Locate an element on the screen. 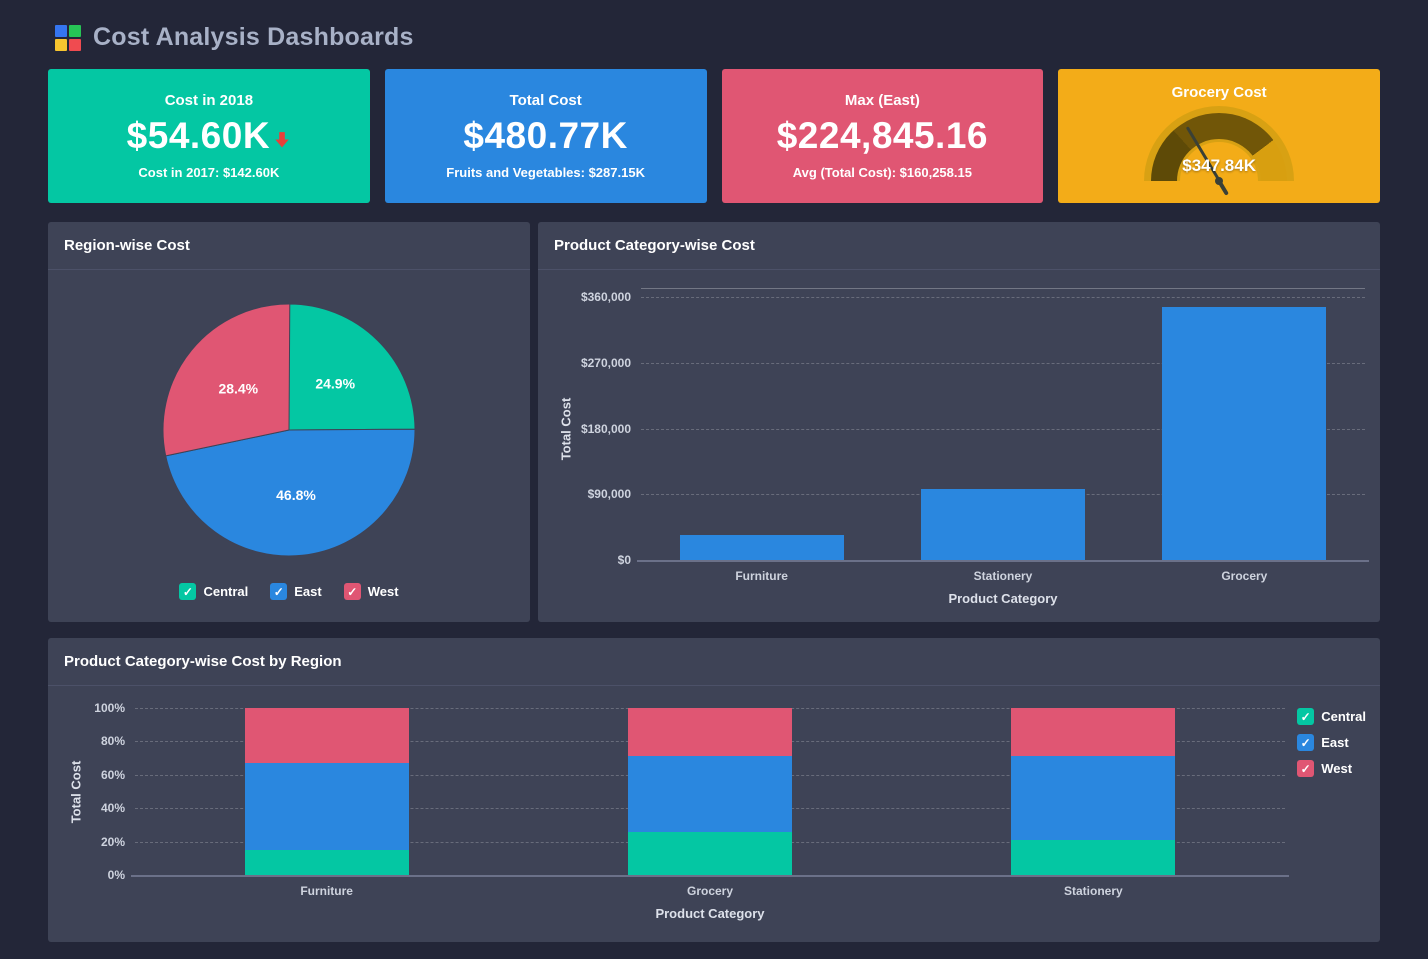 The height and width of the screenshot is (959, 1428). page-title: Cost Analysis Dashboards is located at coordinates (253, 37).